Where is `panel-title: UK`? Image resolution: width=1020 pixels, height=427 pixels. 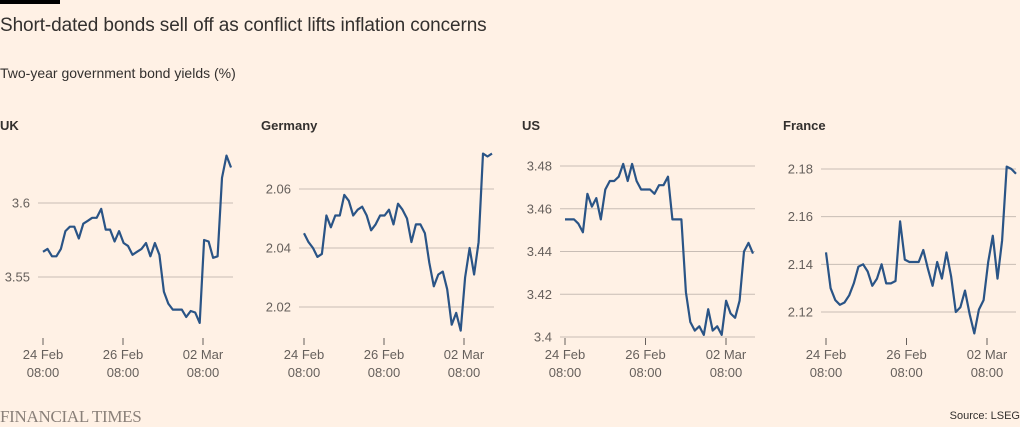
panel-title: UK is located at coordinates (9, 125).